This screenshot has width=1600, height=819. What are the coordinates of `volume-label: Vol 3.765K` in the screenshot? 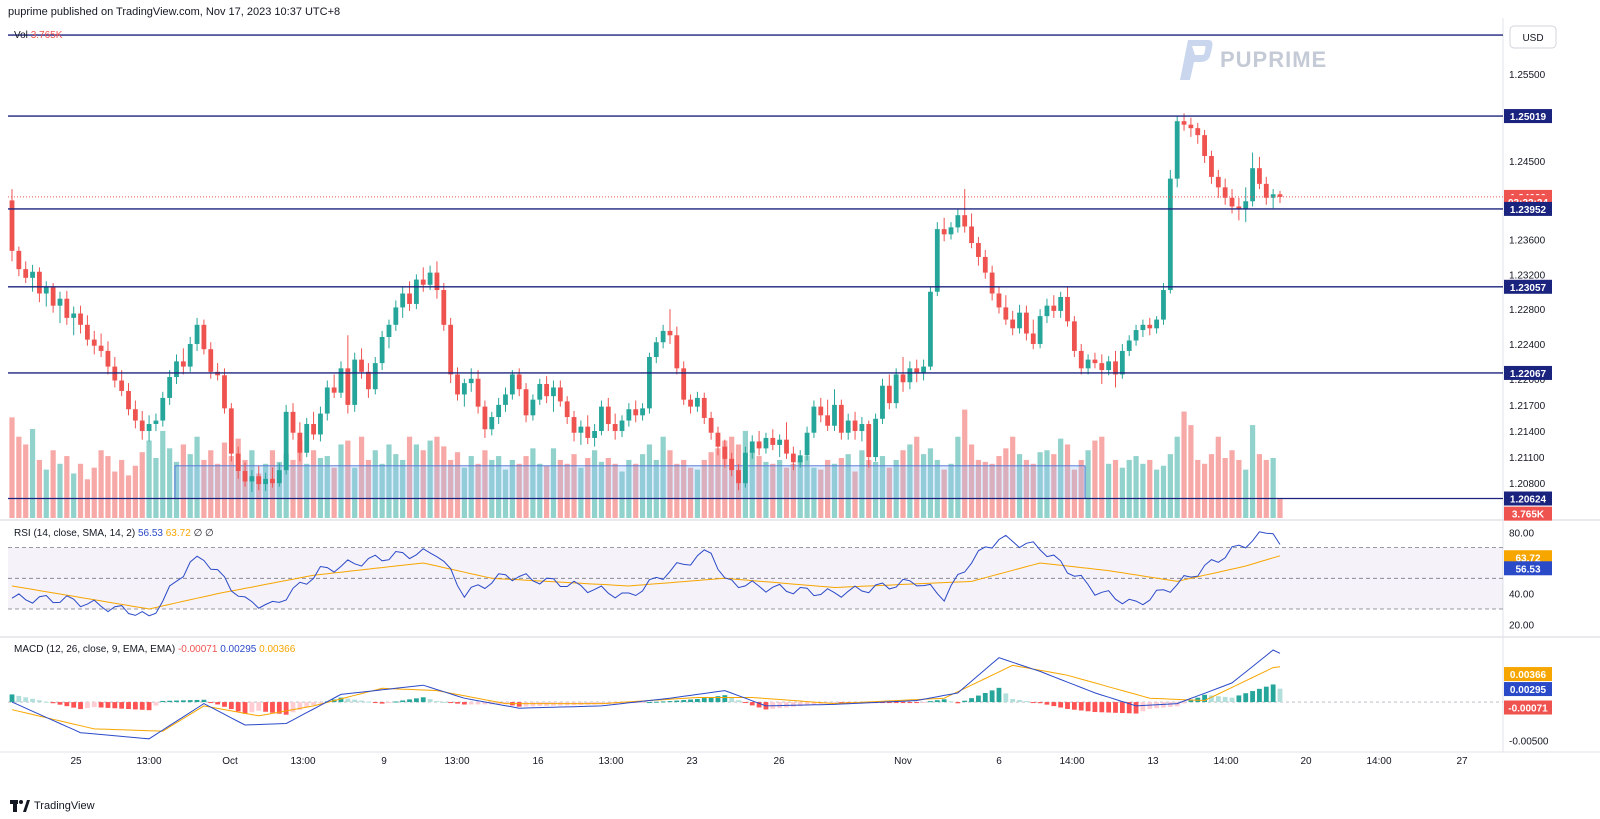 It's located at (38, 35).